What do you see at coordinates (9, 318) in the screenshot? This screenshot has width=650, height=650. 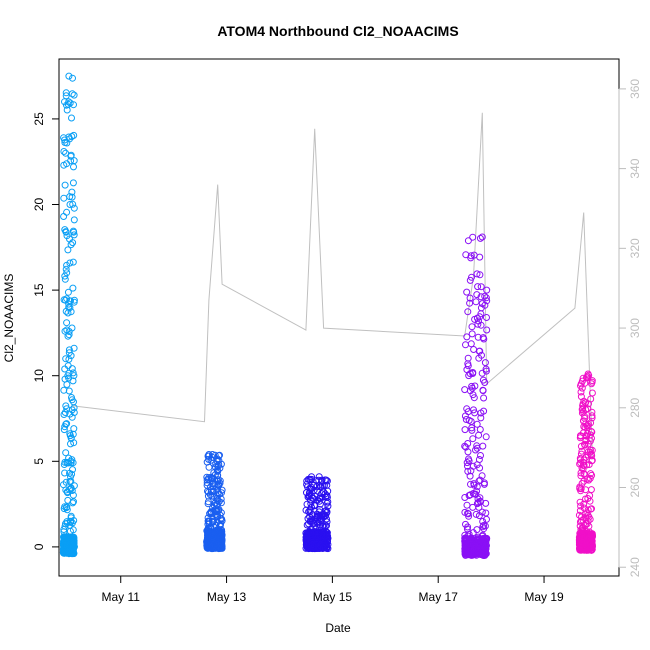 I see `y-axis-label: Cl2_NOAACIMS` at bounding box center [9, 318].